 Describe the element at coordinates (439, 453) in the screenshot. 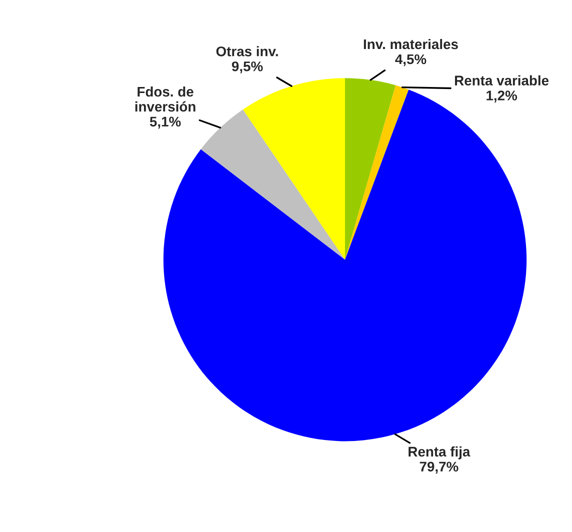

I see `slice-label: Renta fija` at that location.